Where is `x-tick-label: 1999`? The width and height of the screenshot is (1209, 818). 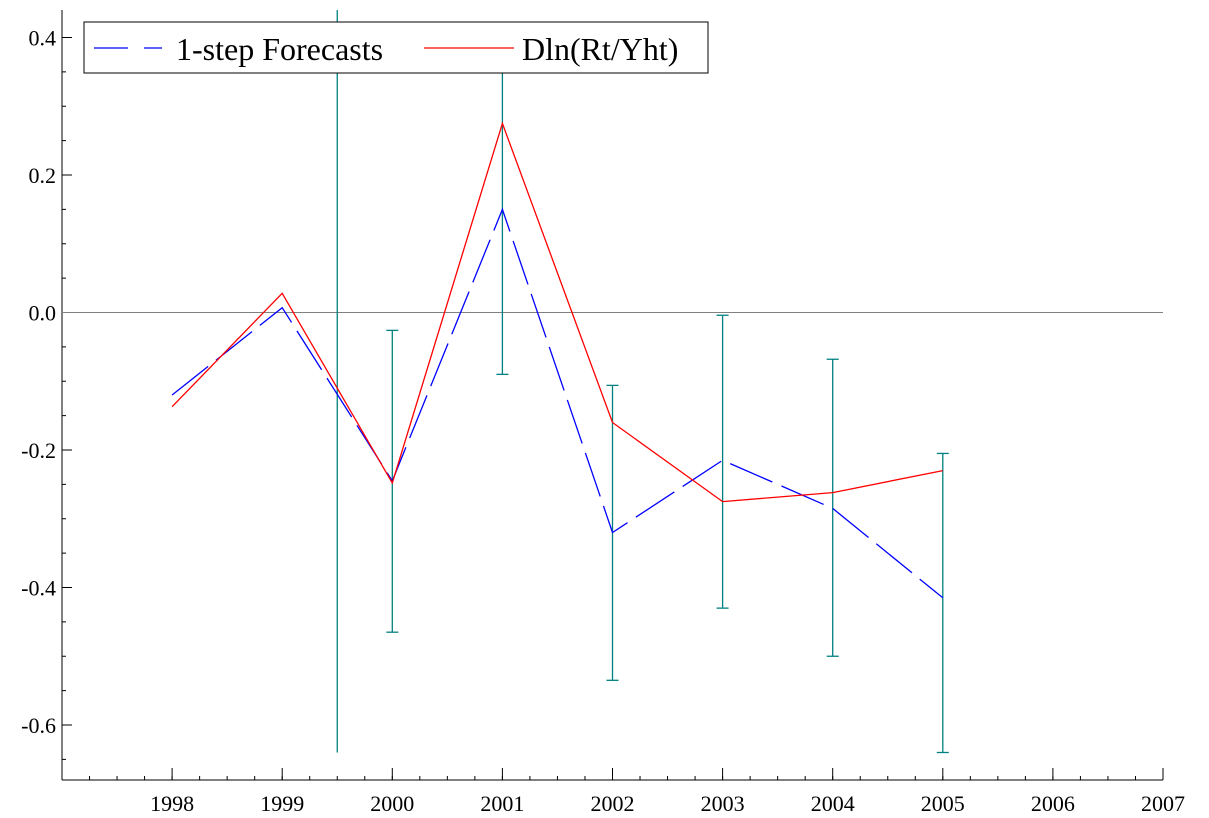
x-tick-label: 1999 is located at coordinates (282, 803).